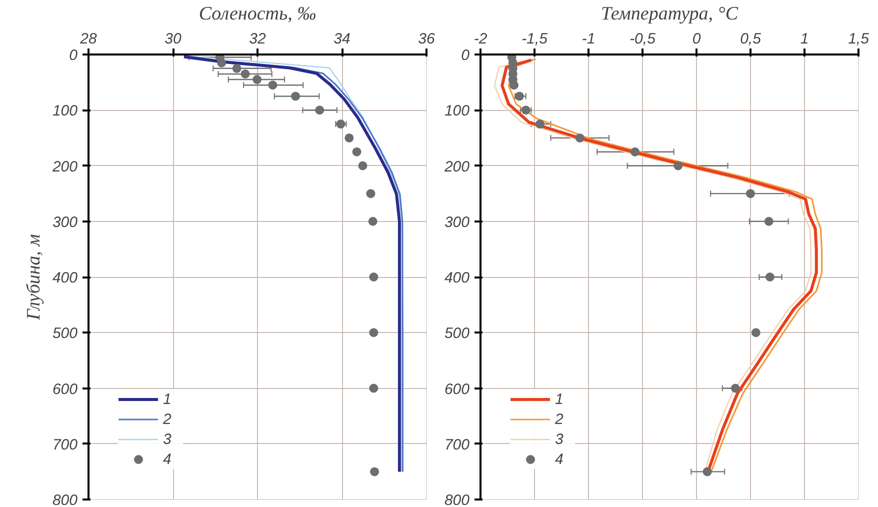  Describe the element at coordinates (804, 39) in the screenshot. I see `x-tick-label: 1` at that location.